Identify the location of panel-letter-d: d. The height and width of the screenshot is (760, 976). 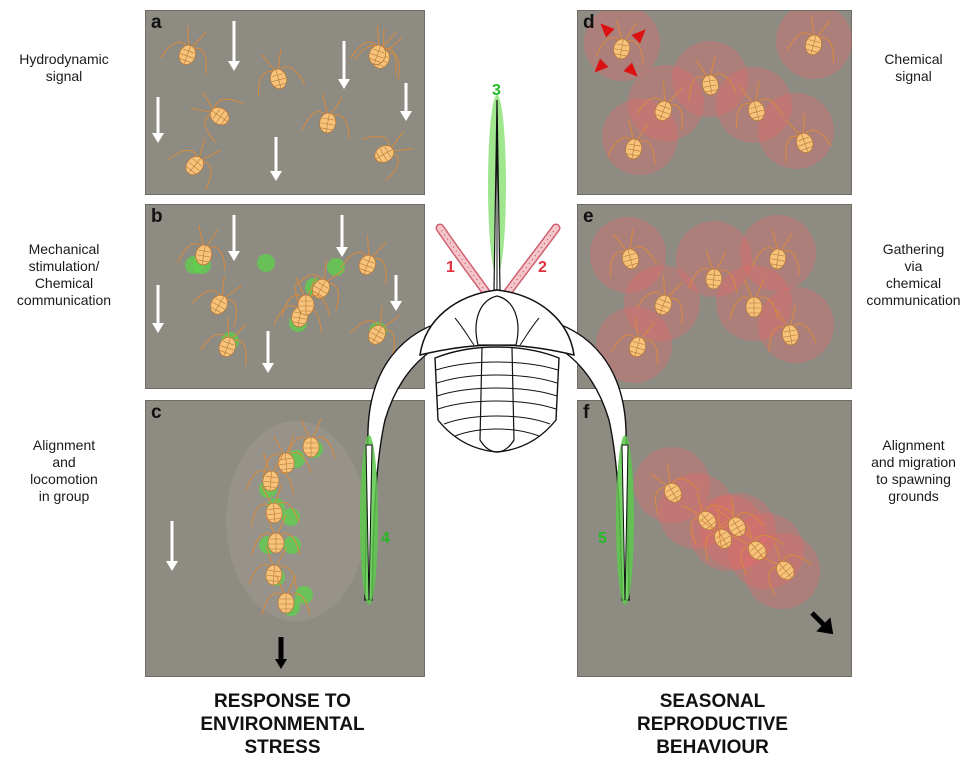
(589, 22).